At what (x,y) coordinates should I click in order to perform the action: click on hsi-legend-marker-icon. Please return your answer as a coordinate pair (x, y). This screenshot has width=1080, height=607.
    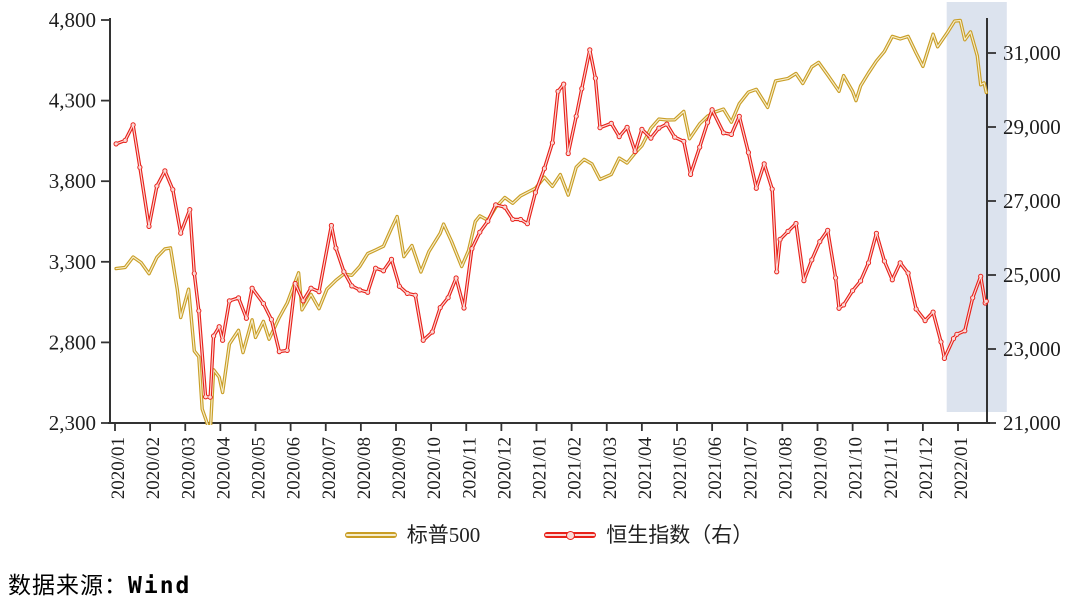
    Looking at the image, I should click on (570, 535).